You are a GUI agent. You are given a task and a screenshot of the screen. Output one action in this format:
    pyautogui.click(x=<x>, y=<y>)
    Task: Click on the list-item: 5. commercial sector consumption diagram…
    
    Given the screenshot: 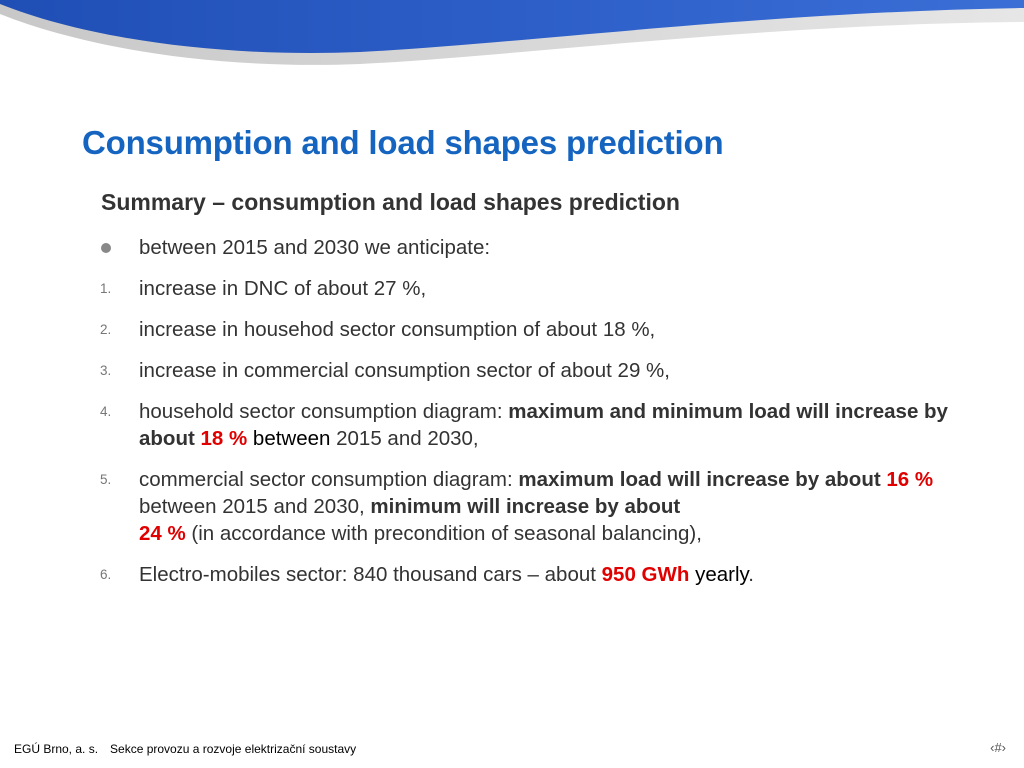 What is the action you would take?
    pyautogui.click(x=525, y=506)
    